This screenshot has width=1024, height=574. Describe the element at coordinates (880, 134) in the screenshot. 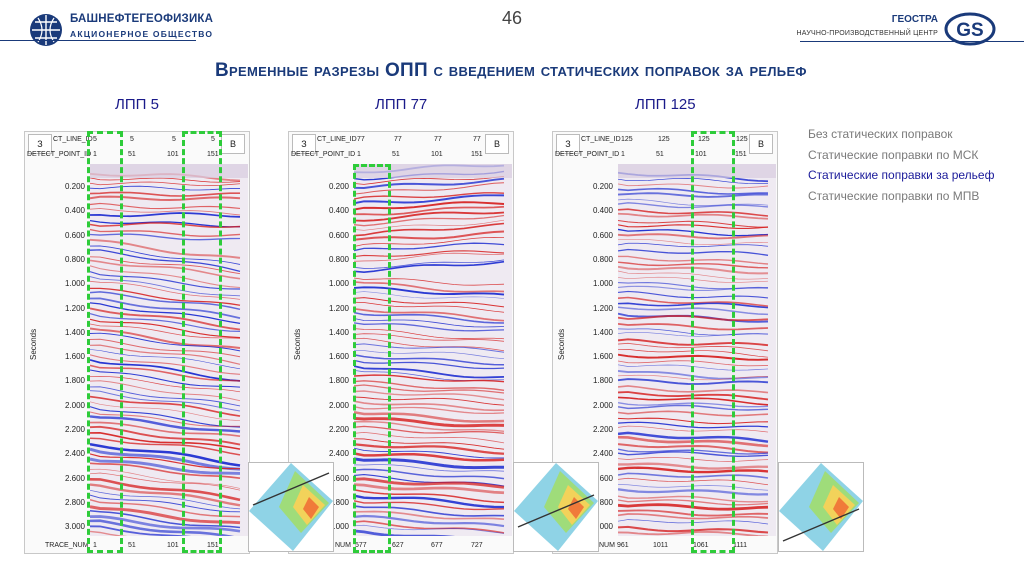

I see `legend-item-no-statics: Без статических поправок` at that location.